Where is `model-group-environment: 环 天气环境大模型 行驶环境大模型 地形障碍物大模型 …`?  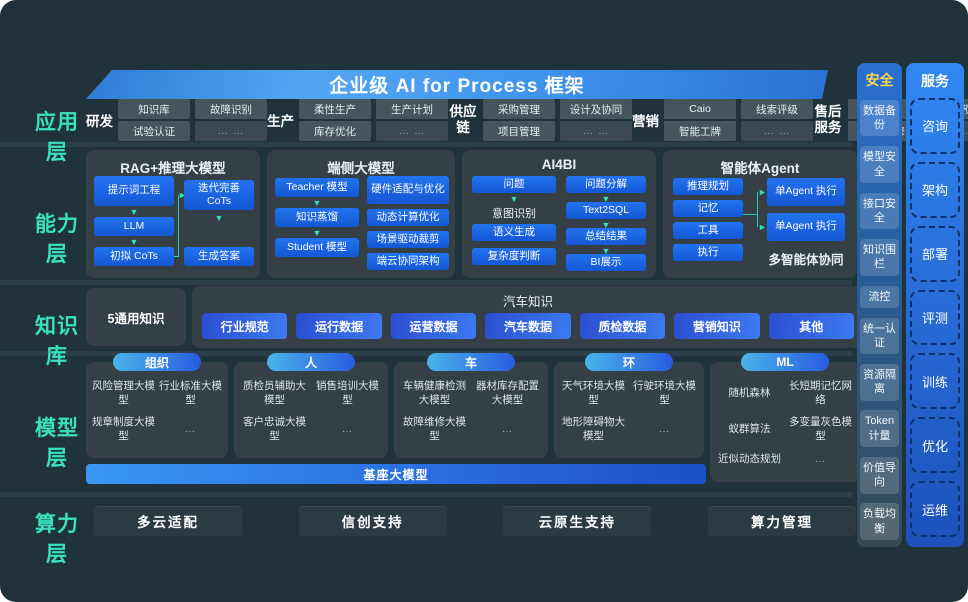
model-group-environment: 环 天气环境大模型 行驶环境大模型 地形障碍物大模型 … is located at coordinates (629, 405).